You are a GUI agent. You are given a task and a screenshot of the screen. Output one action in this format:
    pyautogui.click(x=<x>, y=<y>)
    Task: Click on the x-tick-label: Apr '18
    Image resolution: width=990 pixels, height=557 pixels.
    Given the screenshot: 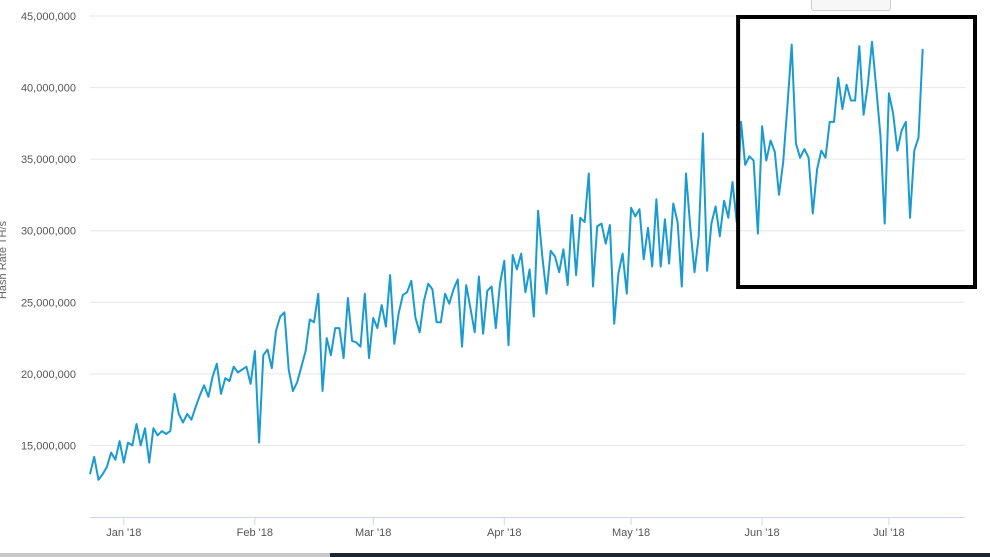 What is the action you would take?
    pyautogui.click(x=504, y=533)
    